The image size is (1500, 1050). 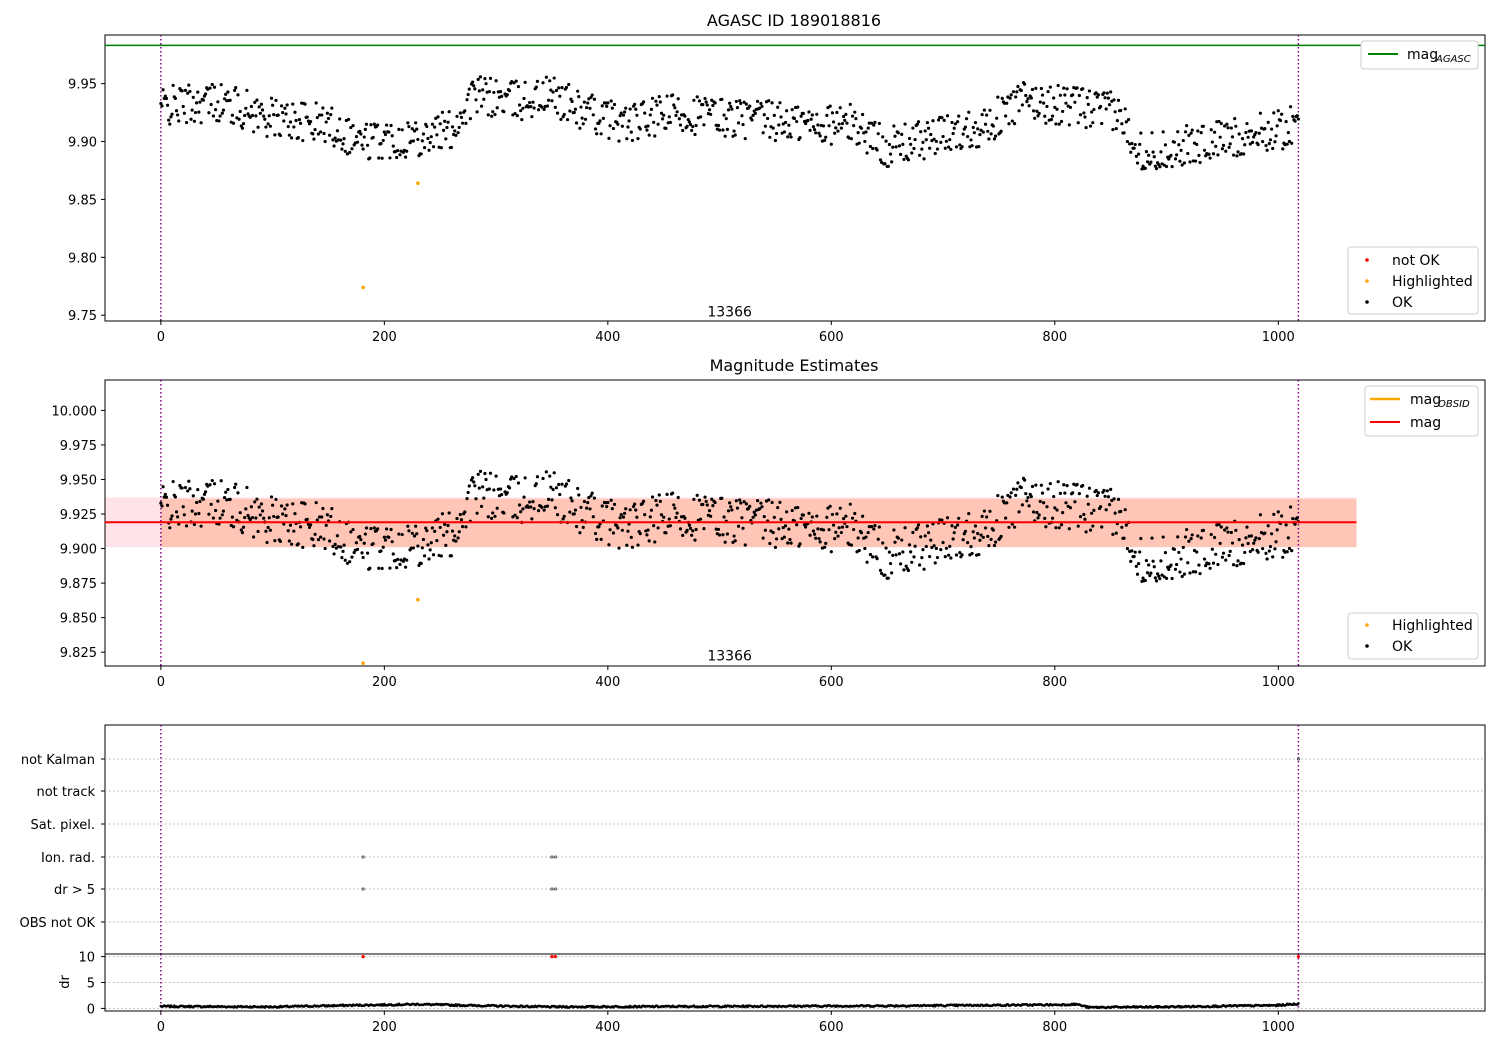 I want to click on estimates-y-tick-label: 9.900, so click(x=78, y=550).